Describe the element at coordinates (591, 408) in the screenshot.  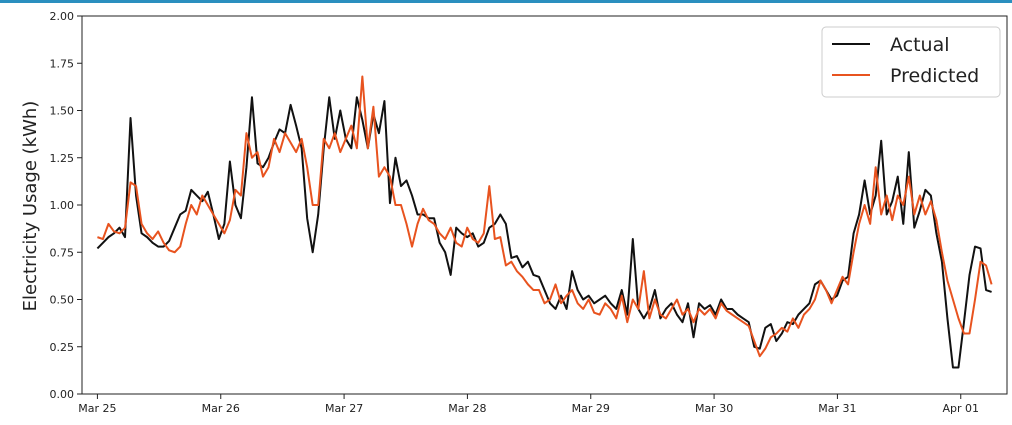
I see `x-tick-label: Mar 29` at that location.